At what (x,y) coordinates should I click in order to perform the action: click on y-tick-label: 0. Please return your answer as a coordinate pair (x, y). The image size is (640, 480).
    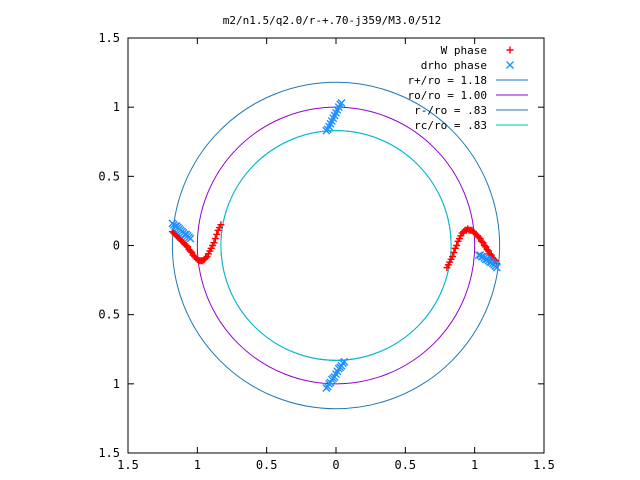
    Looking at the image, I should click on (116, 246).